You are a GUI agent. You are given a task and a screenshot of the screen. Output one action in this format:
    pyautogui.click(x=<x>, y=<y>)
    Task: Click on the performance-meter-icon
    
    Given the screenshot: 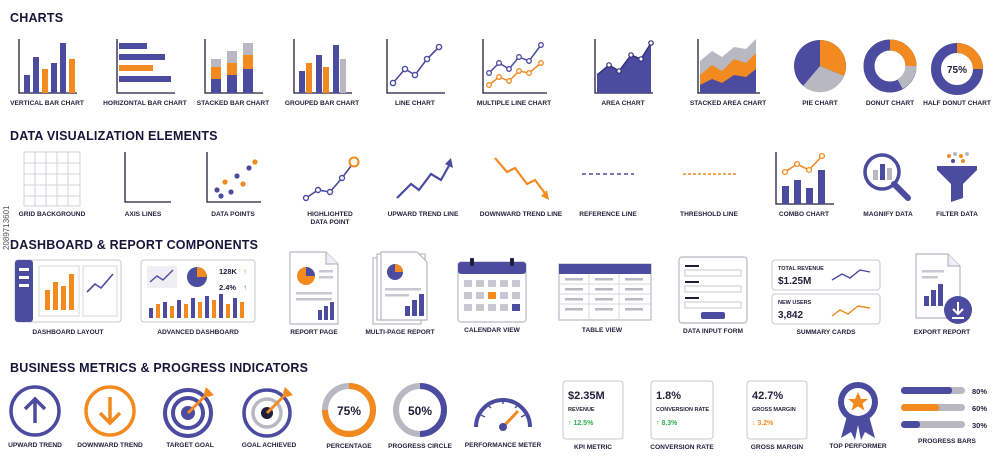 What is the action you would take?
    pyautogui.click(x=503, y=414)
    